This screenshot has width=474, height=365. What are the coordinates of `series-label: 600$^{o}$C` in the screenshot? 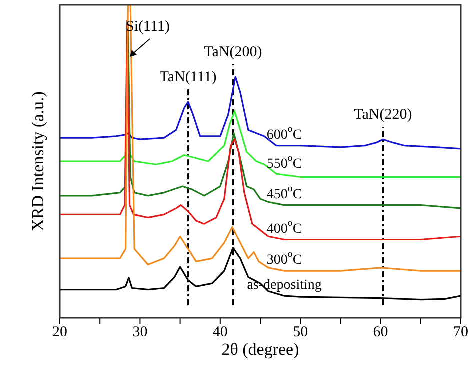 It's located at (284, 133).